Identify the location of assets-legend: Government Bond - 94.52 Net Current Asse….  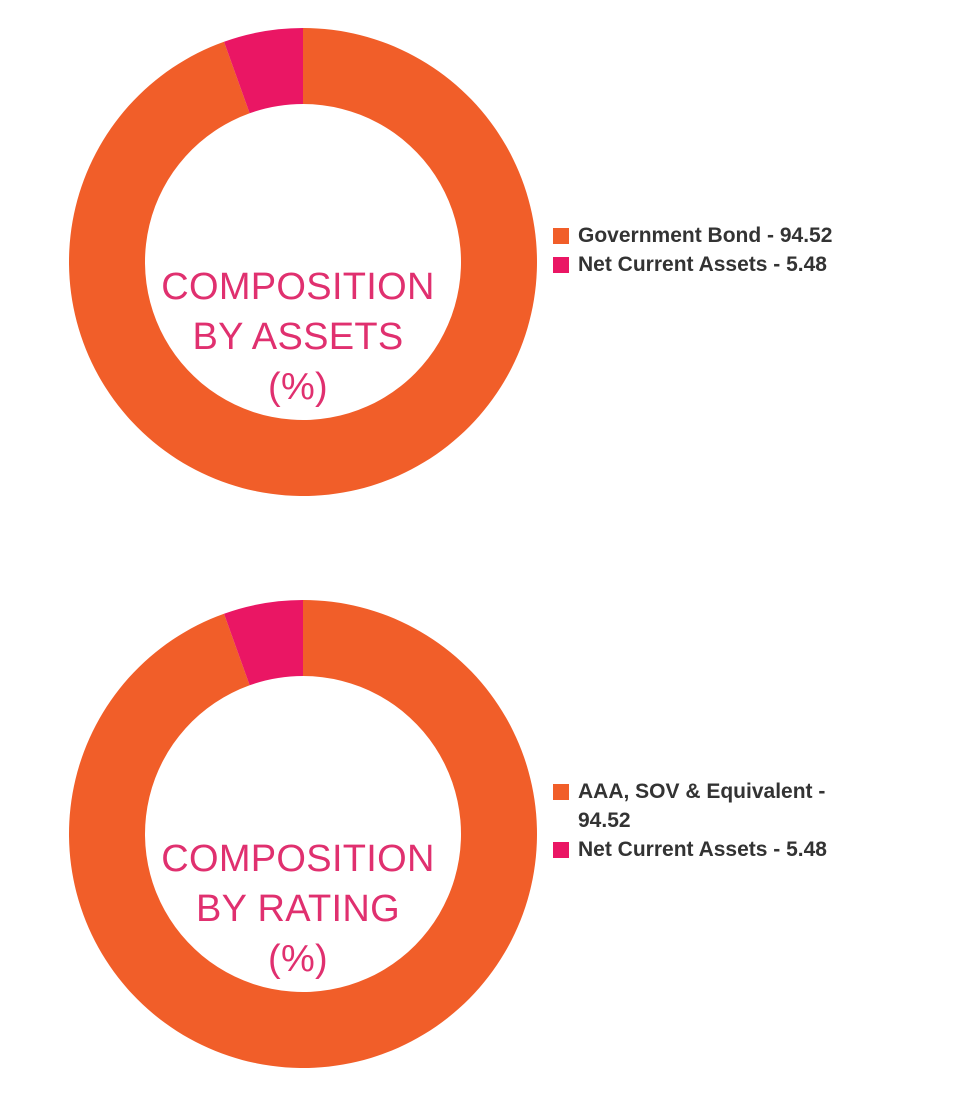
(708, 250).